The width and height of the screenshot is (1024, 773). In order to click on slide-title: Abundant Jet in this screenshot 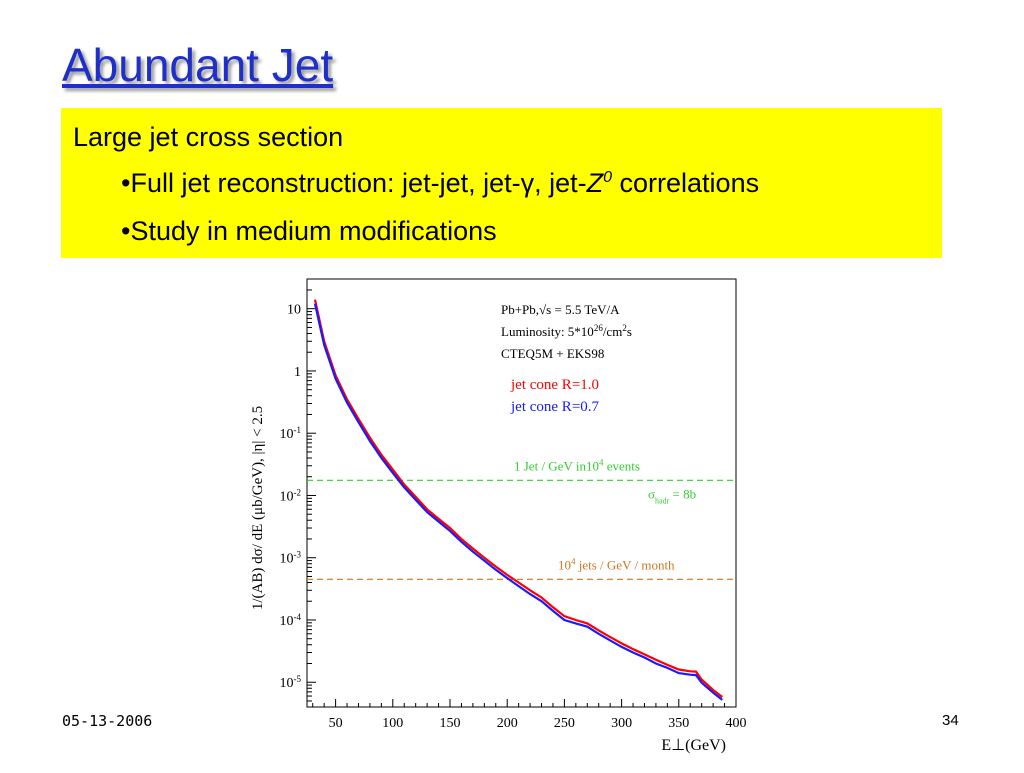, I will do `click(198, 65)`.